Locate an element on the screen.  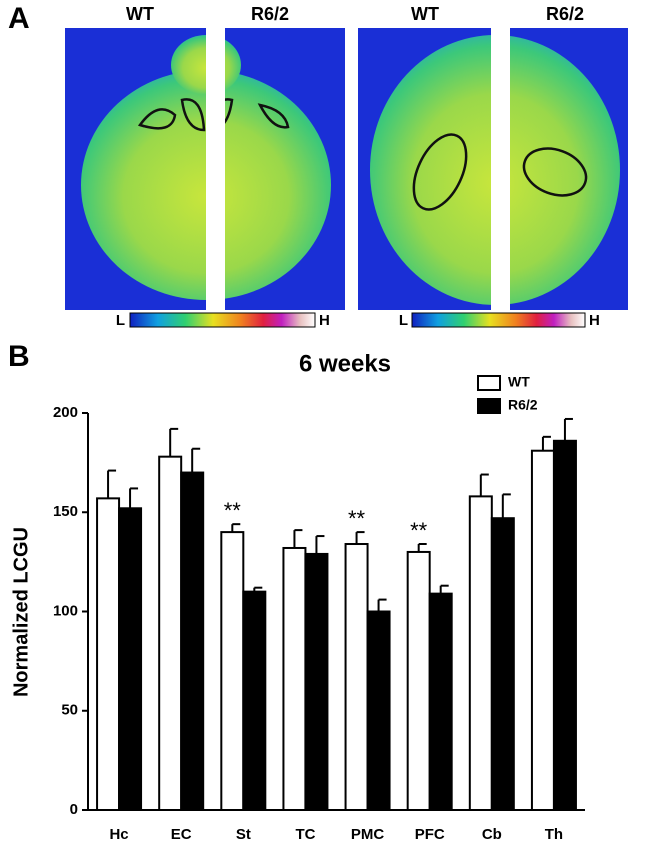
y-tick-label: 50 is located at coordinates (69, 710).